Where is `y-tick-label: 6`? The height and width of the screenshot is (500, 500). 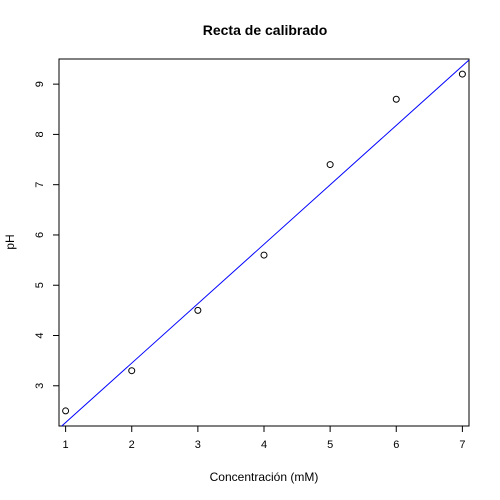 y-tick-label: 6 is located at coordinates (40, 235).